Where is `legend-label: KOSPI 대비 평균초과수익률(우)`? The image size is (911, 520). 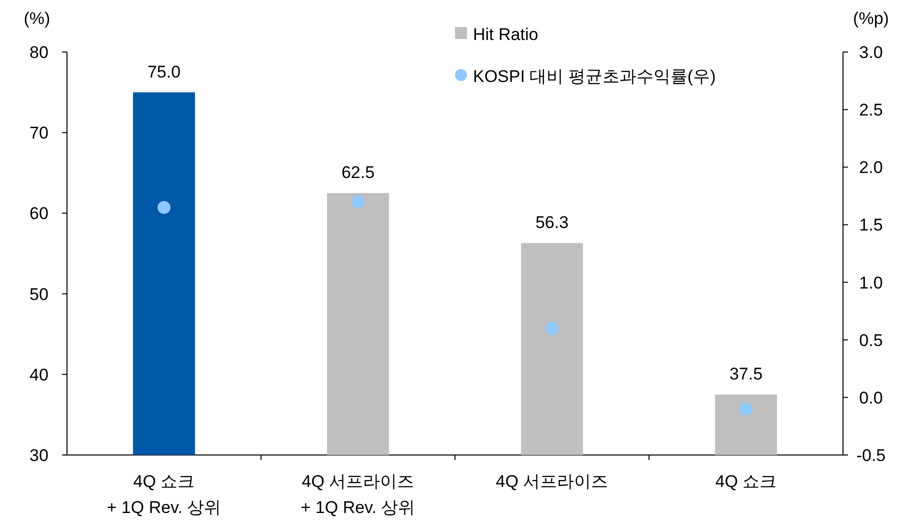
legend-label: KOSPI 대비 평균초과수익률(우) is located at coordinates (594, 76).